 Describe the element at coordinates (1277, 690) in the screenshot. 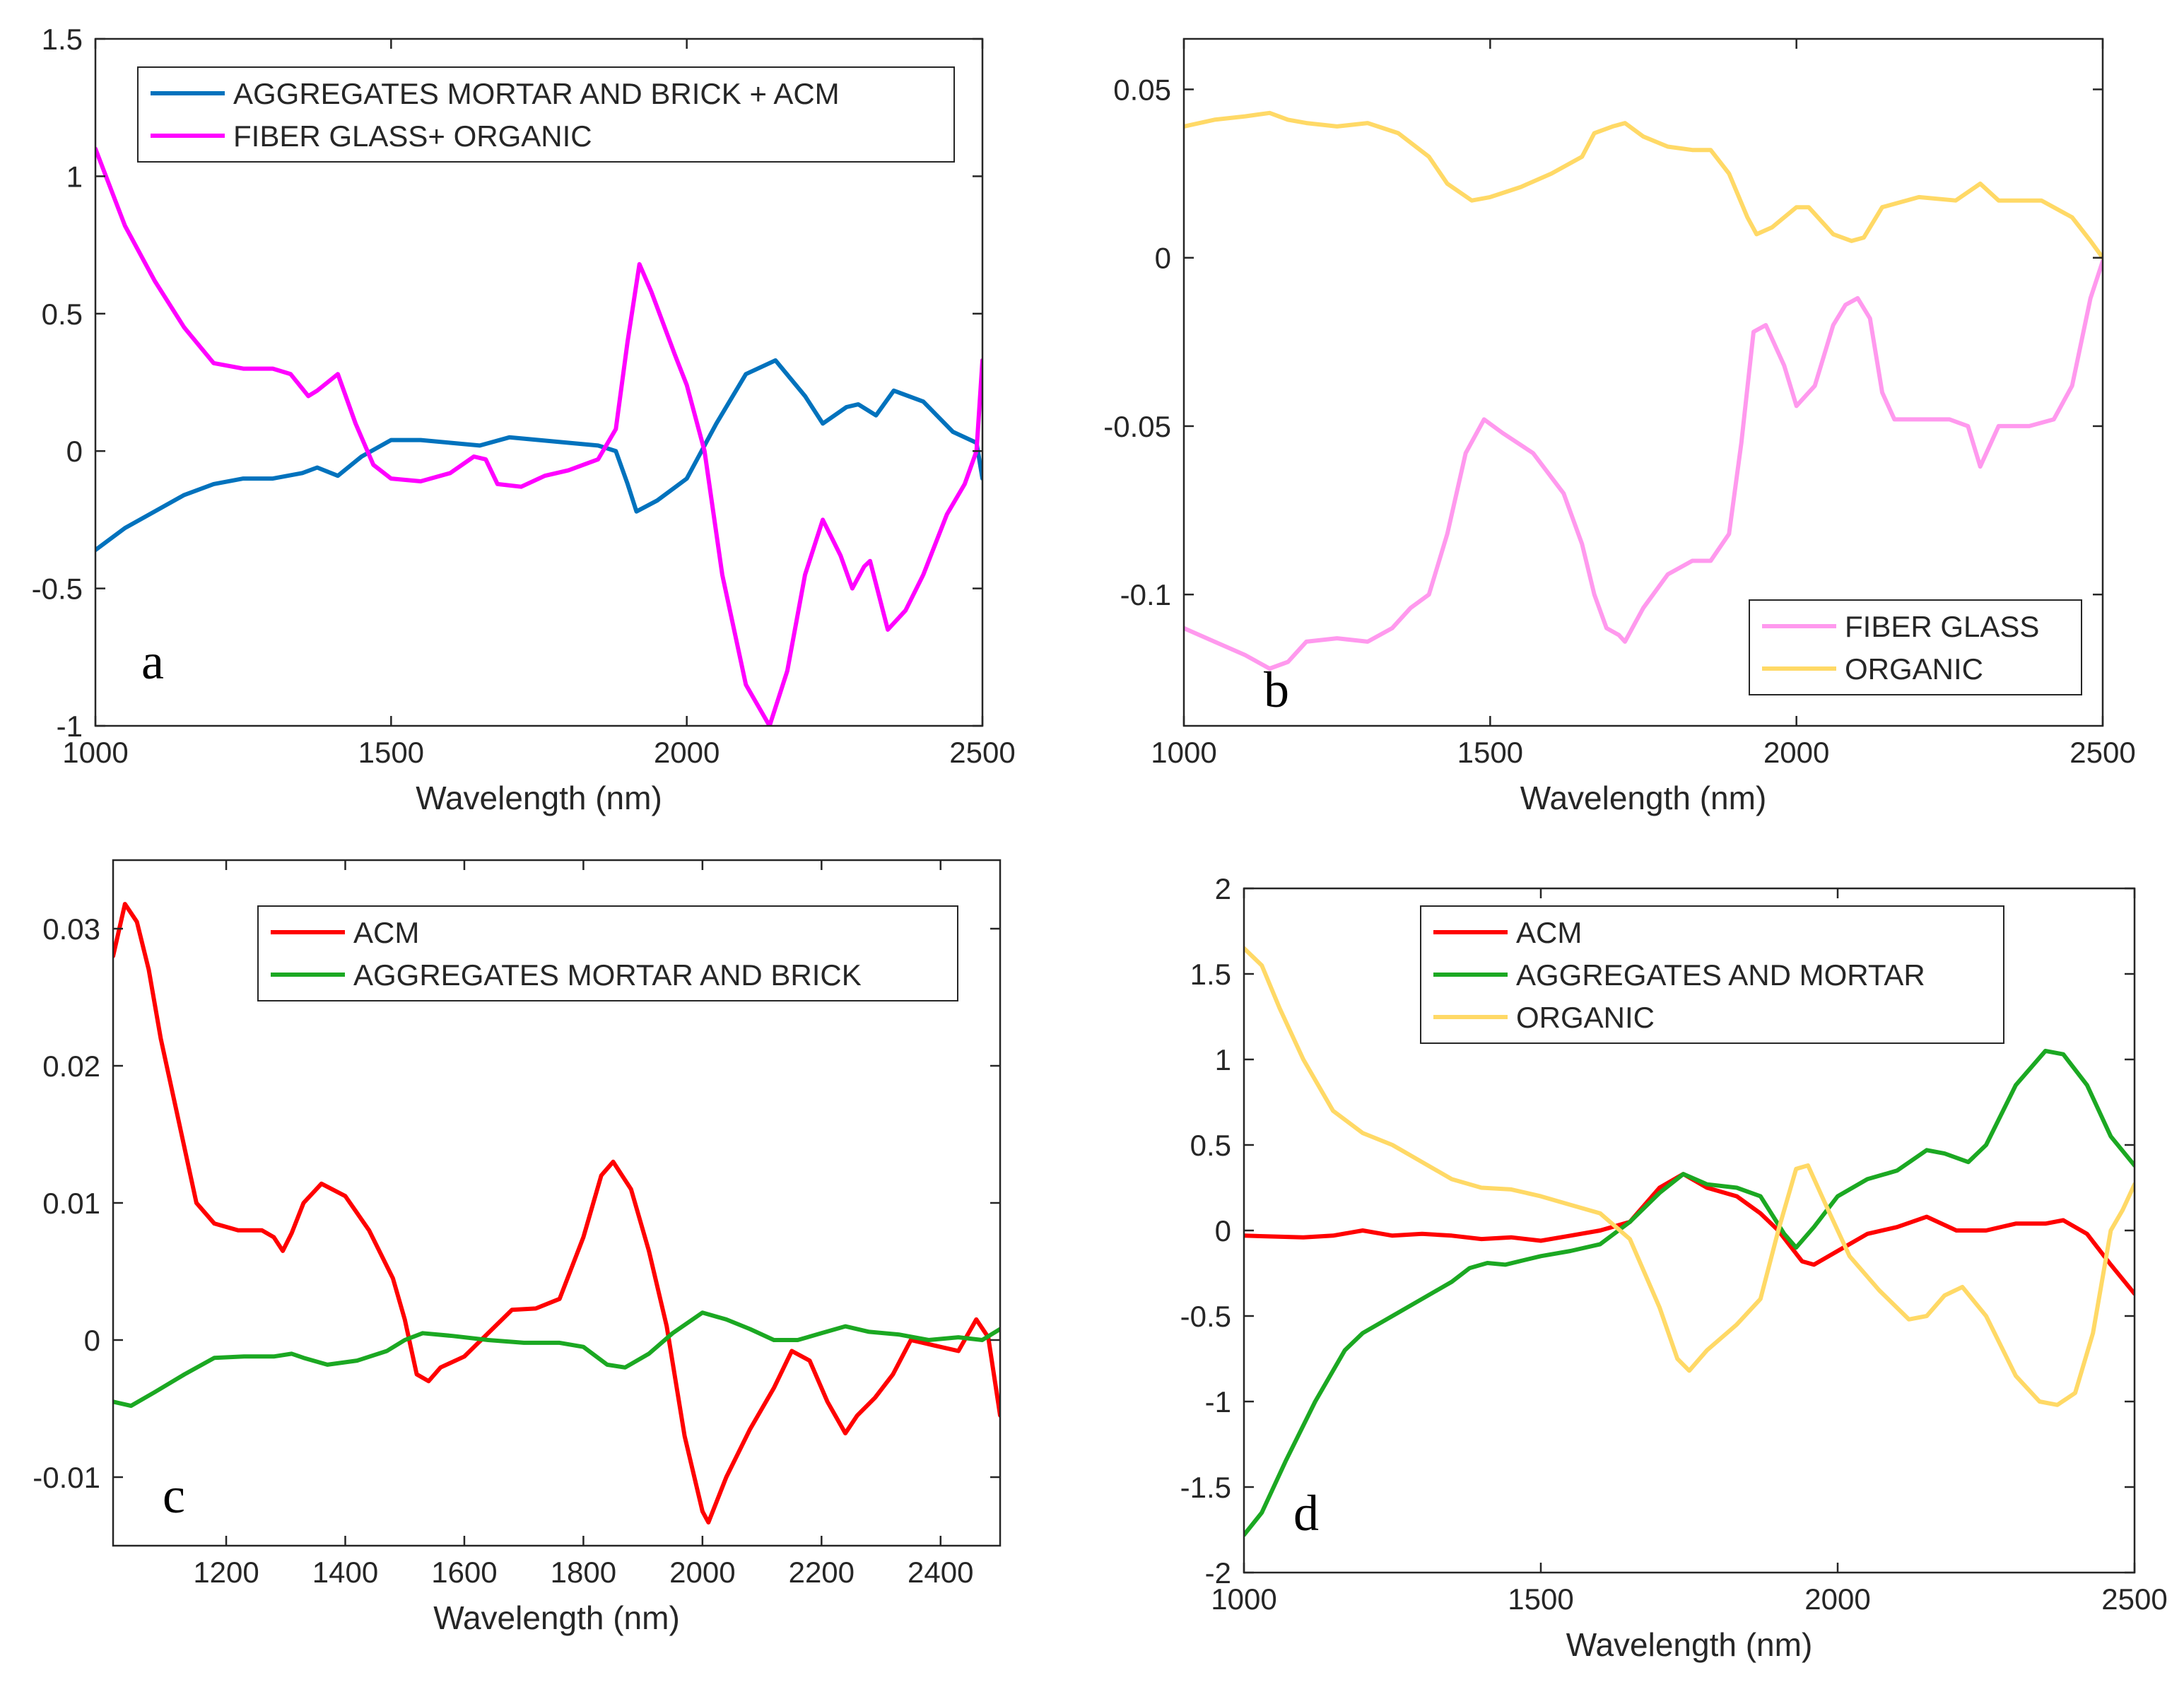

I see `panel-letter: b` at that location.